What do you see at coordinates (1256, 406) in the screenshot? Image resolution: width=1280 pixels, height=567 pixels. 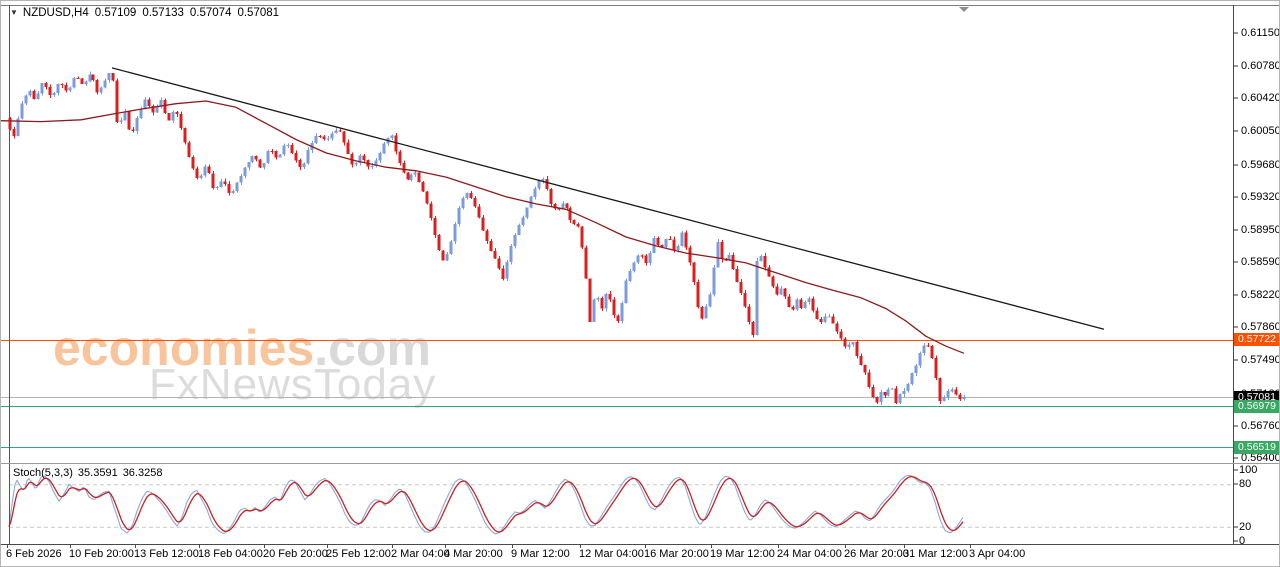 I see `price-level-tag: 0.56979` at bounding box center [1256, 406].